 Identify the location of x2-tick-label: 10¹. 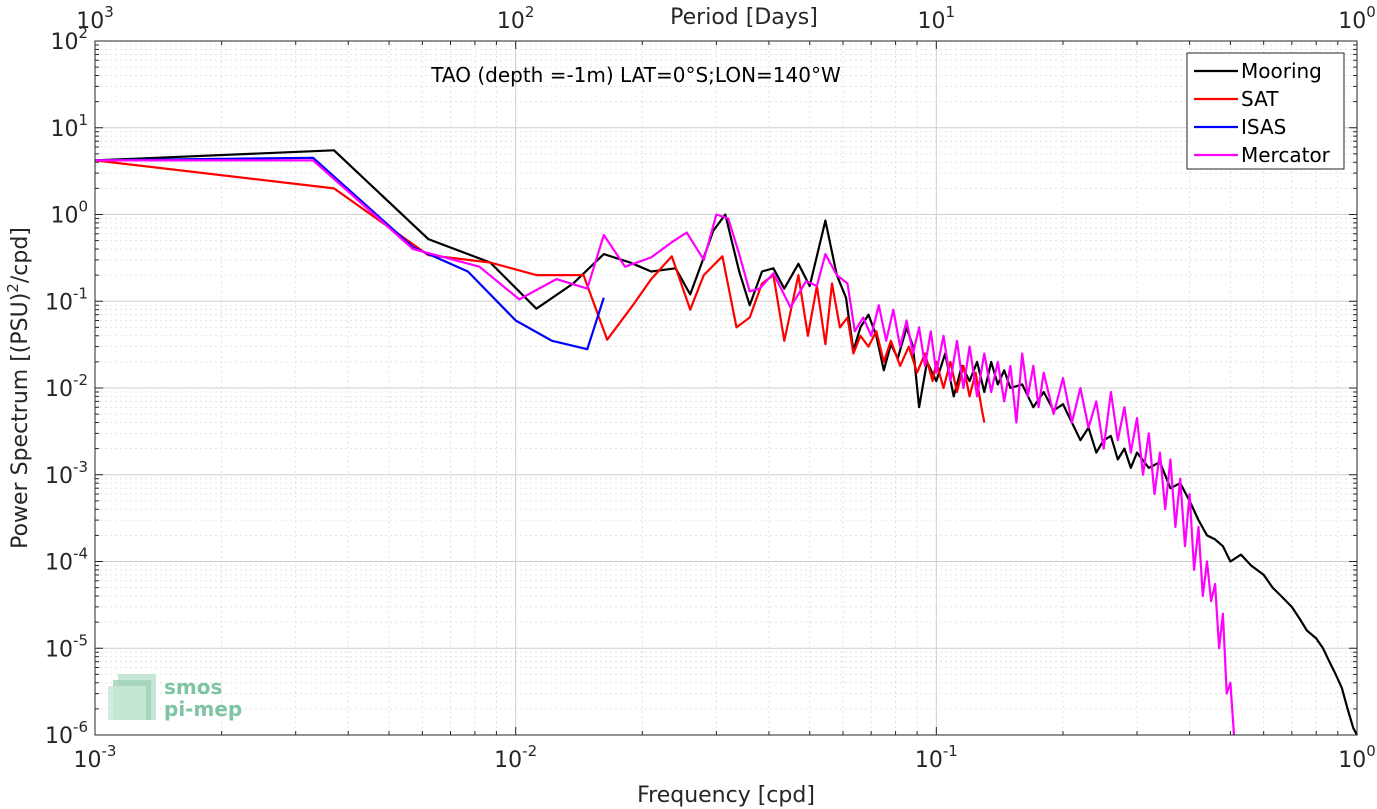
(937, 18).